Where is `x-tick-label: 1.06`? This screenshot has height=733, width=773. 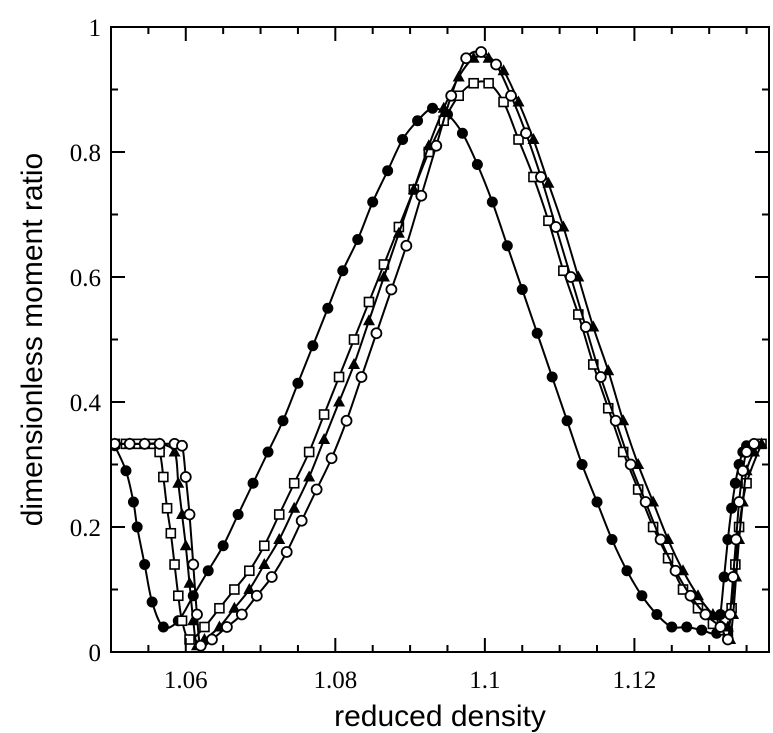 x-tick-label: 1.06 is located at coordinates (186, 680).